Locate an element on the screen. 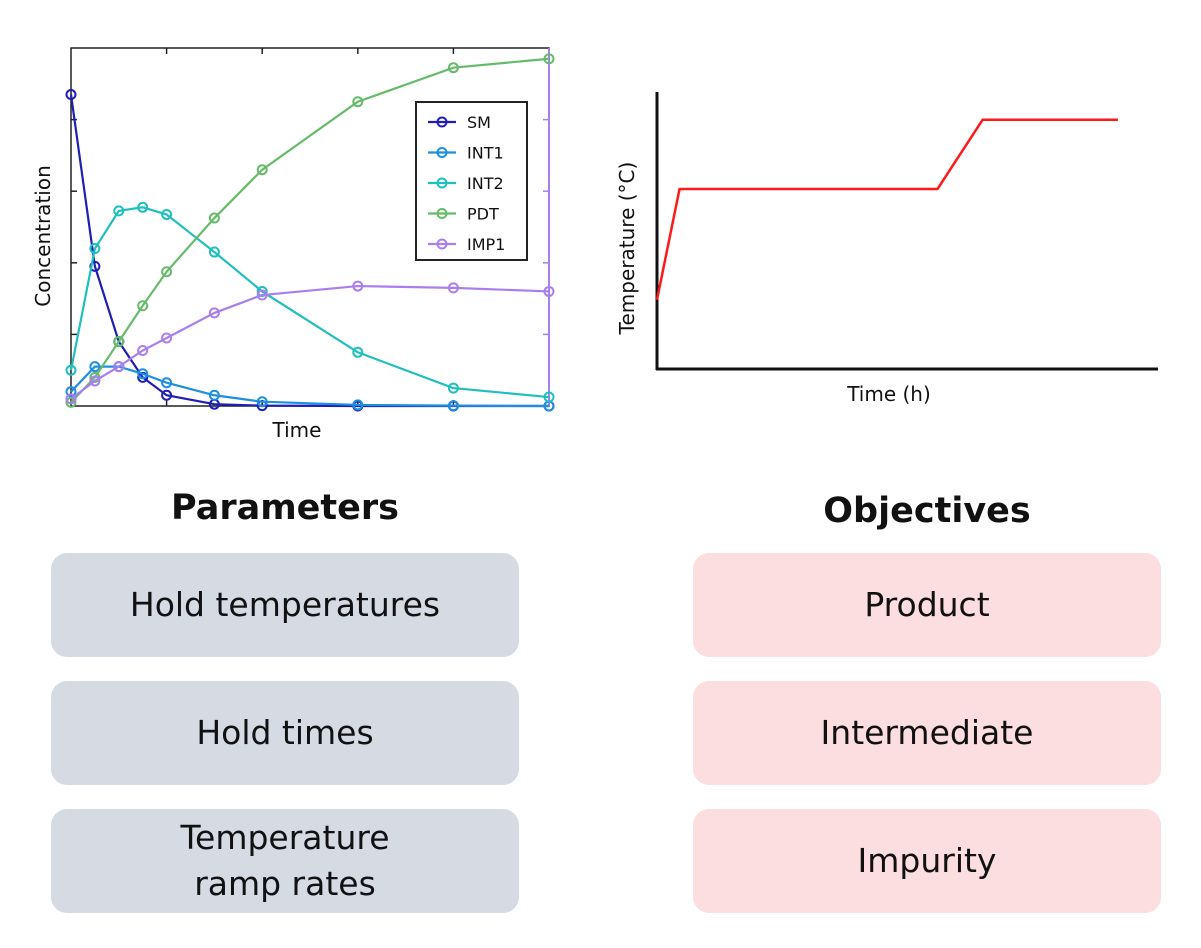 The width and height of the screenshot is (1201, 948). temperature-series is located at coordinates (886, 209).